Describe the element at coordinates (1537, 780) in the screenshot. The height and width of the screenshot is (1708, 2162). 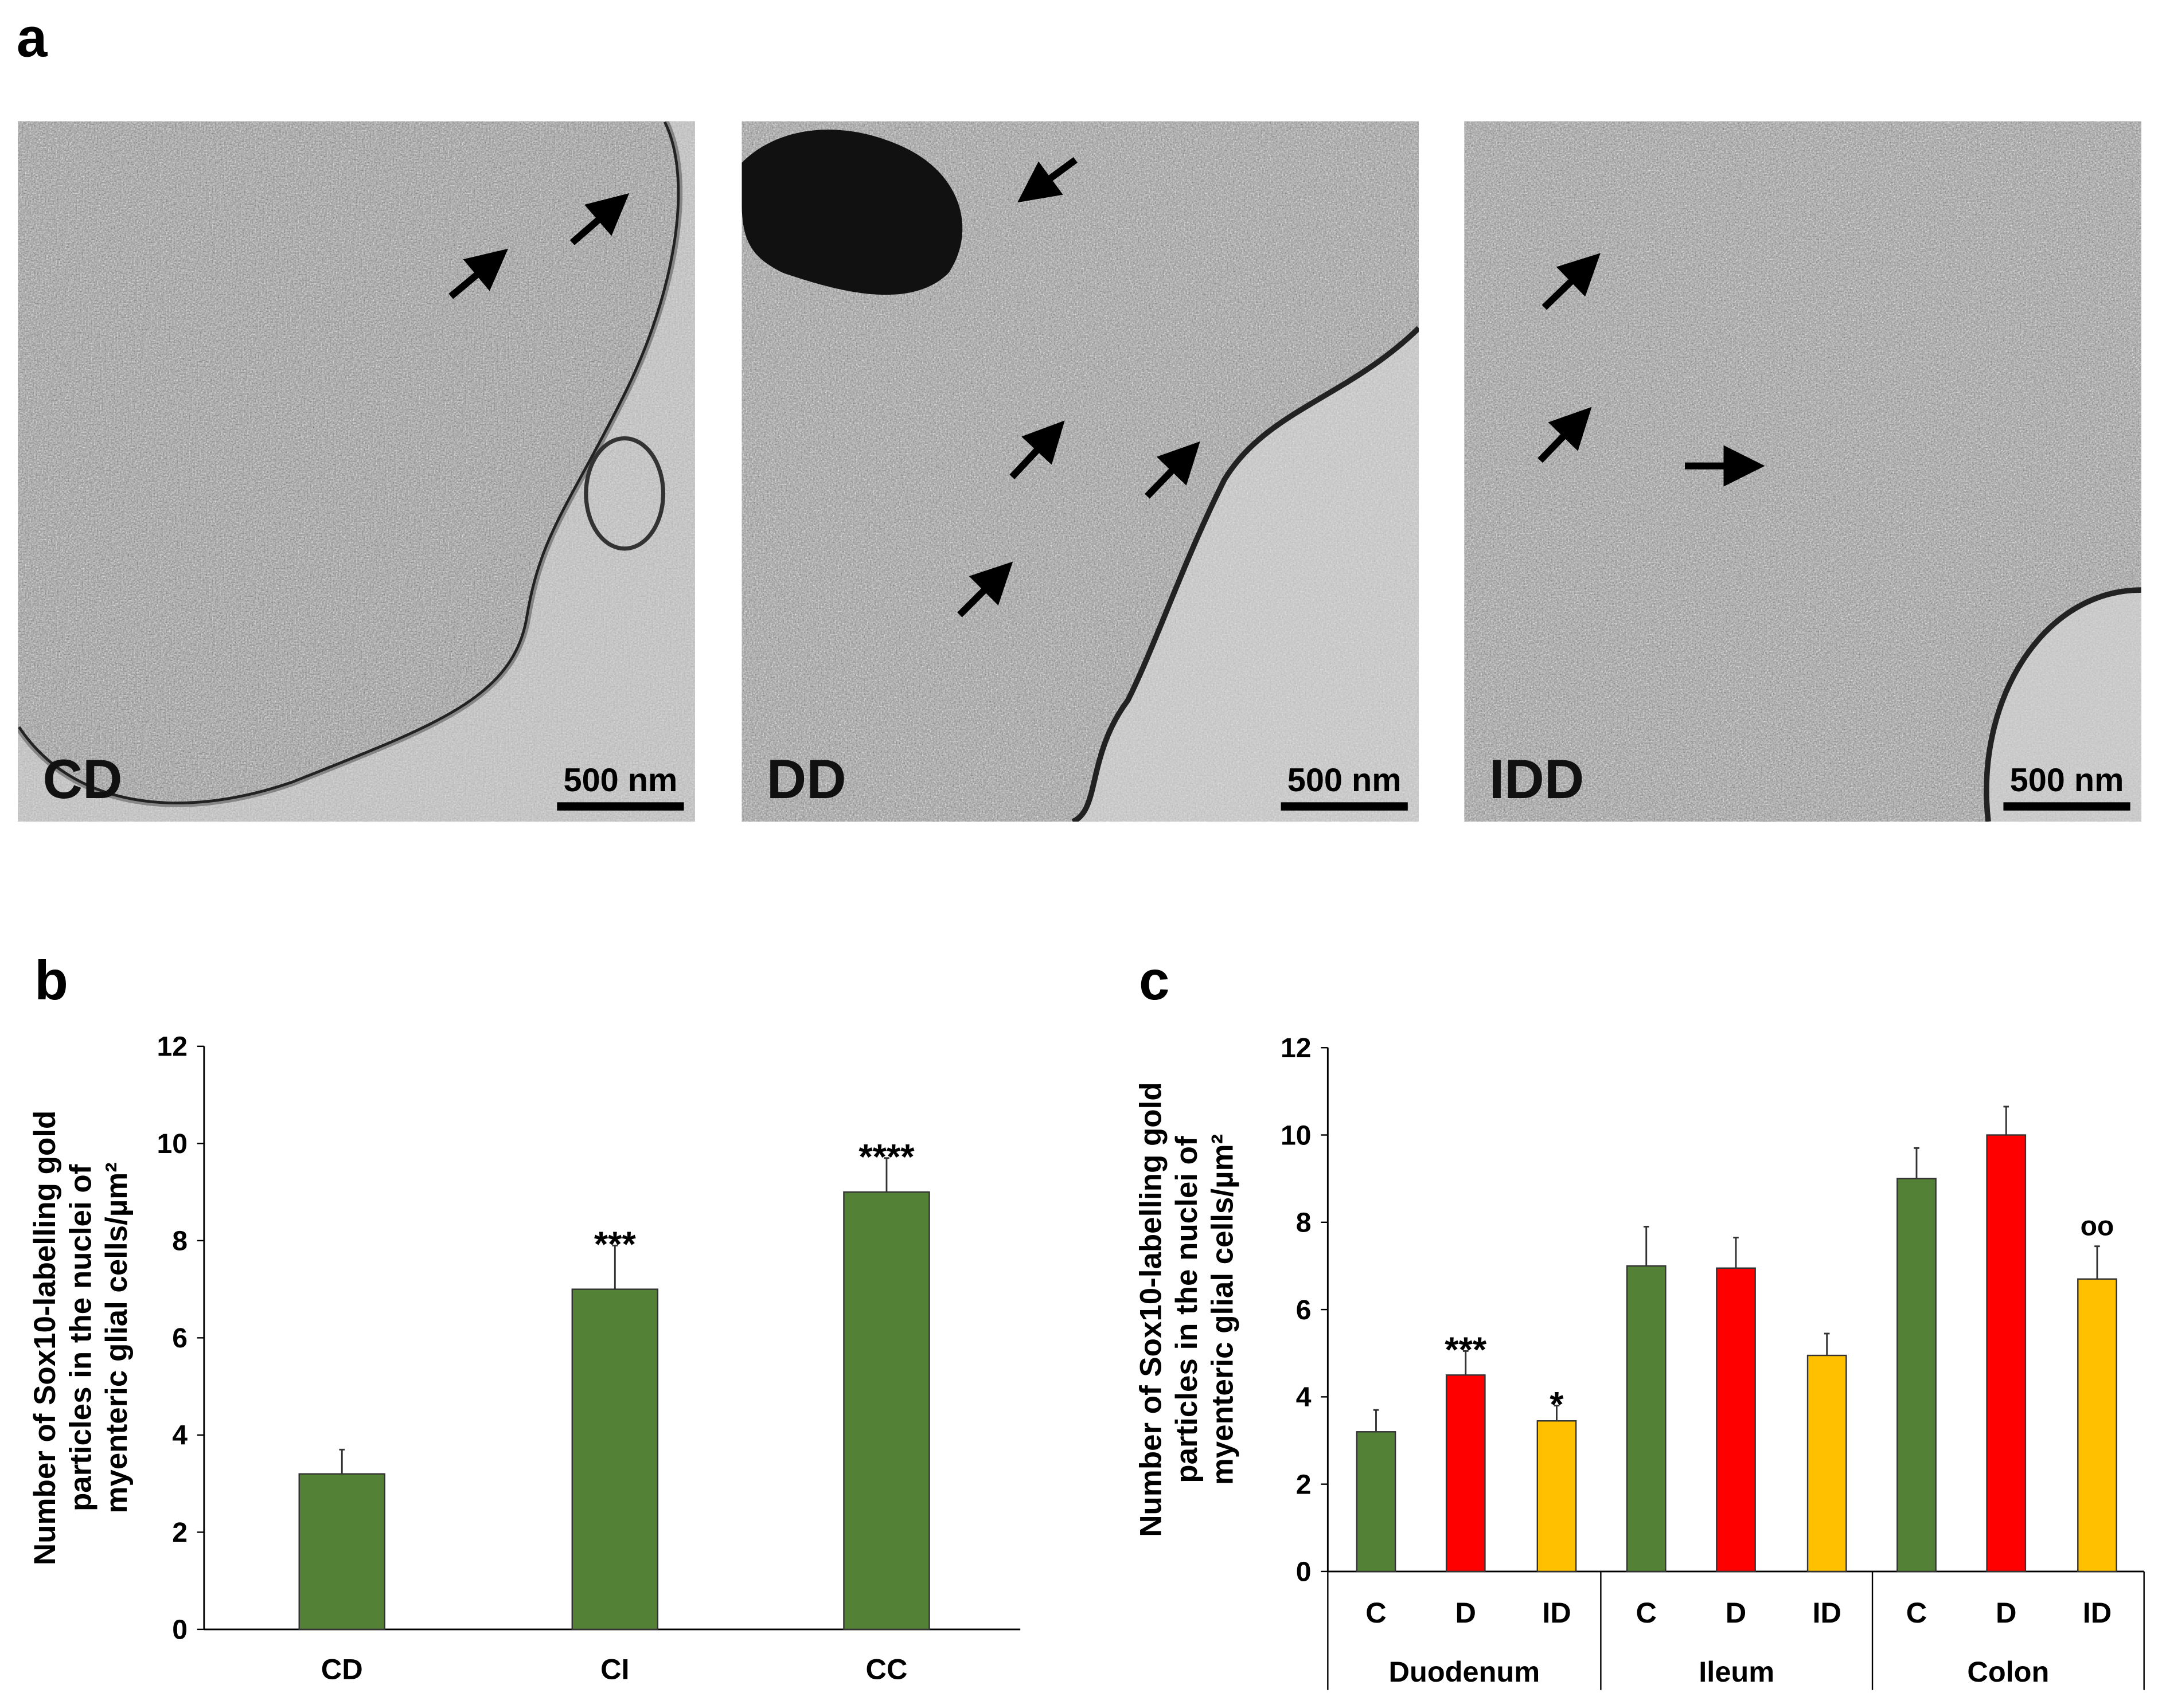
I see `image-label: IDD` at that location.